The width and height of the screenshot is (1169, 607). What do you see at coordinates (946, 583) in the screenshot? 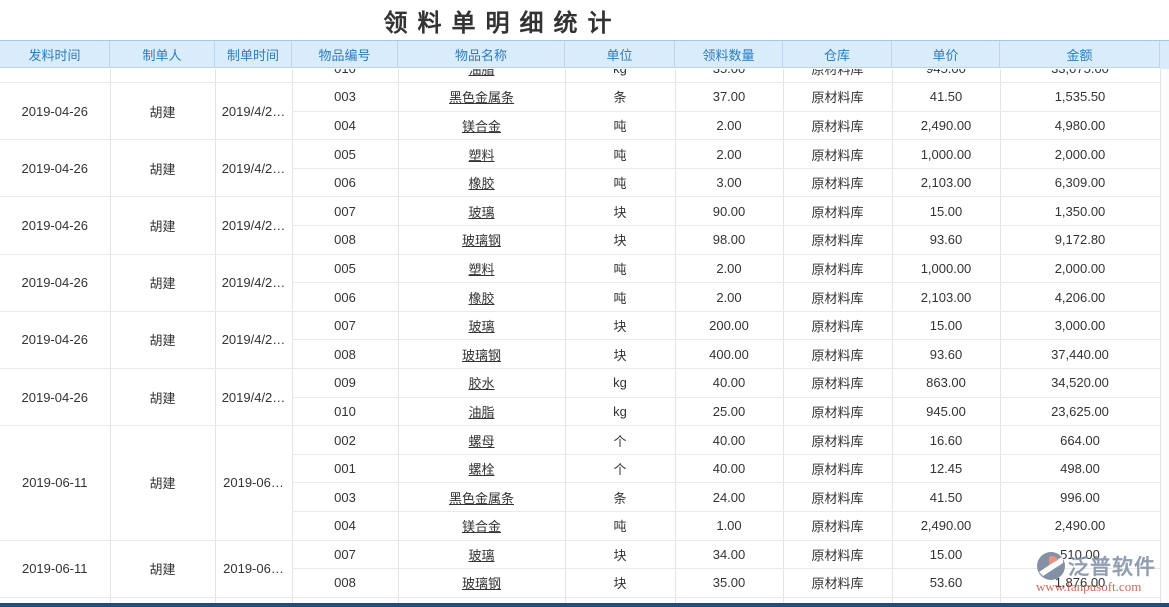
I see `price-cell: 53.60` at bounding box center [946, 583].